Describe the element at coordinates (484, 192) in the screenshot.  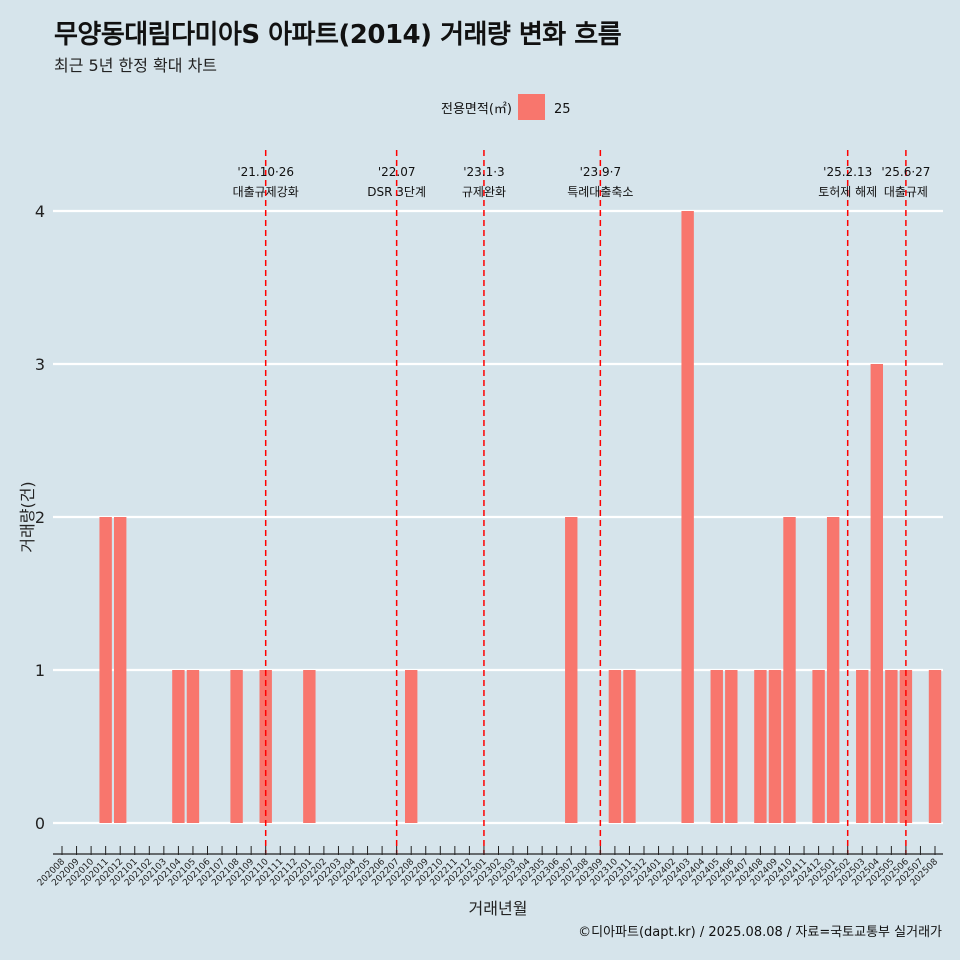
I see `event-label: 규제완화` at that location.